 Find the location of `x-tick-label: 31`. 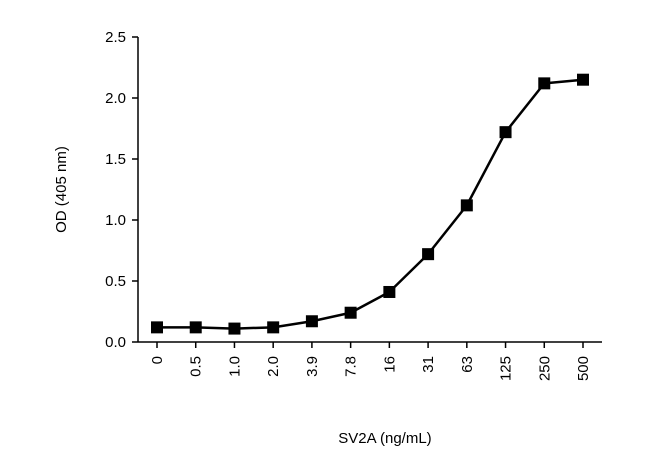

x-tick-label: 31 is located at coordinates (428, 364).